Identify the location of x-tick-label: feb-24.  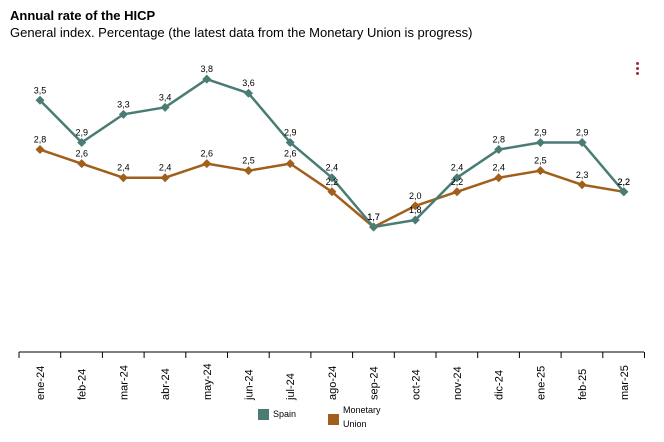
(83, 384).